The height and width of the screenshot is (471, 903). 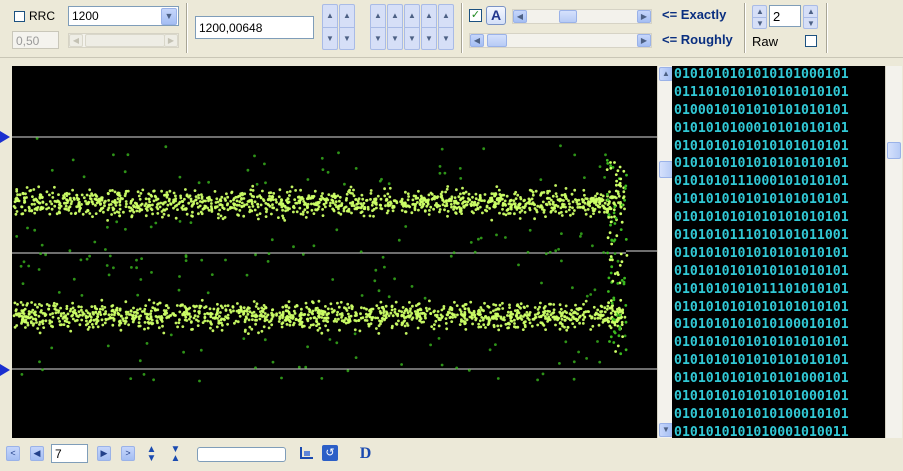 What do you see at coordinates (365, 453) in the screenshot?
I see `letter-d-icon: D` at bounding box center [365, 453].